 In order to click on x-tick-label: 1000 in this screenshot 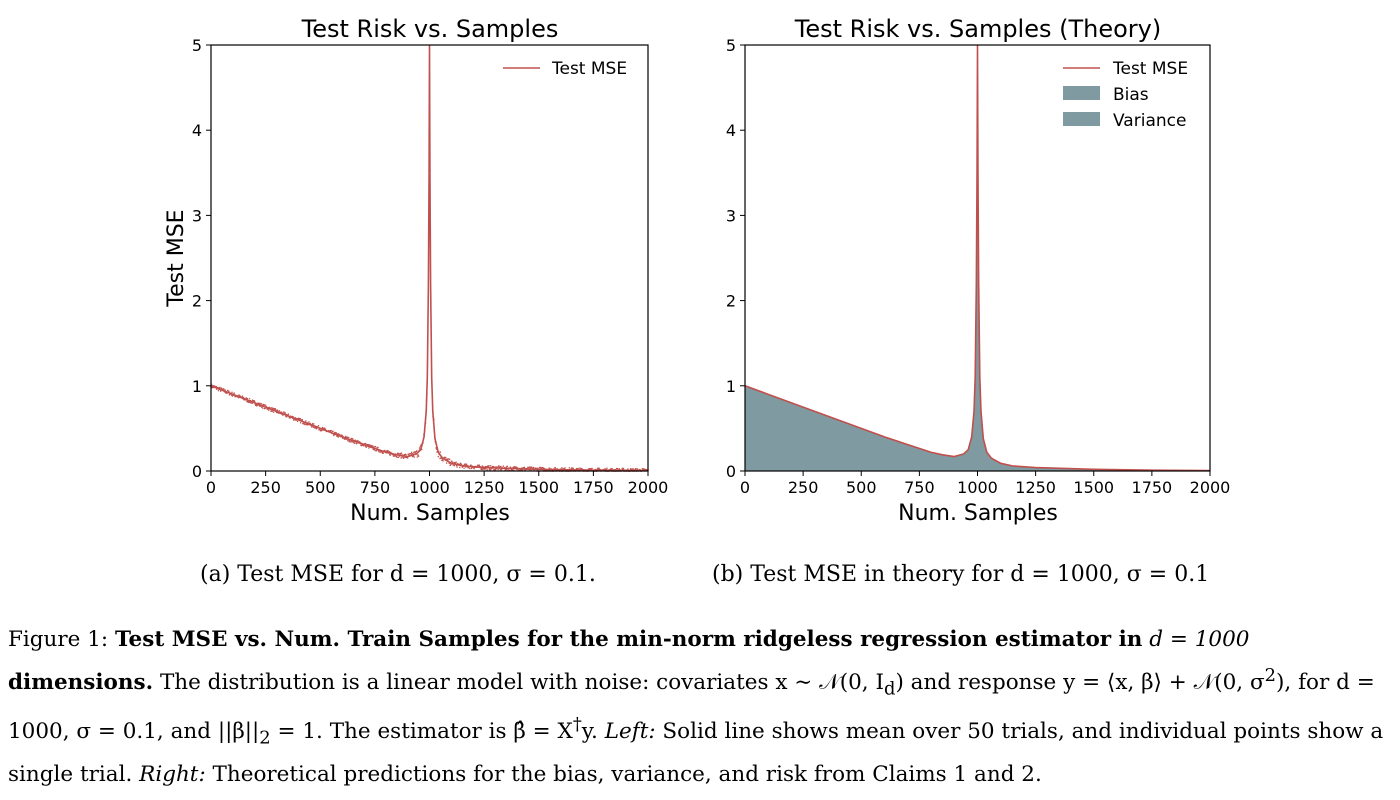, I will do `click(977, 487)`.